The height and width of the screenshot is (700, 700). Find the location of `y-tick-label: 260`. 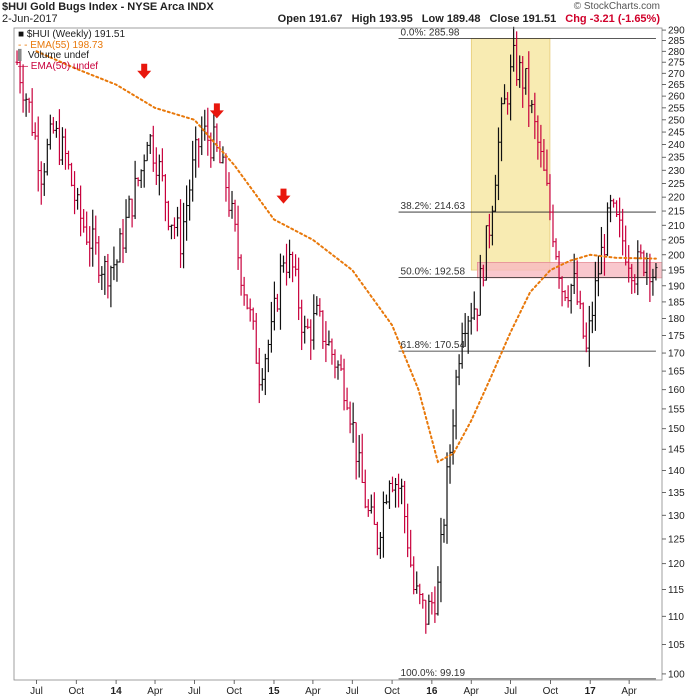

y-tick-label: 260 is located at coordinates (676, 97).